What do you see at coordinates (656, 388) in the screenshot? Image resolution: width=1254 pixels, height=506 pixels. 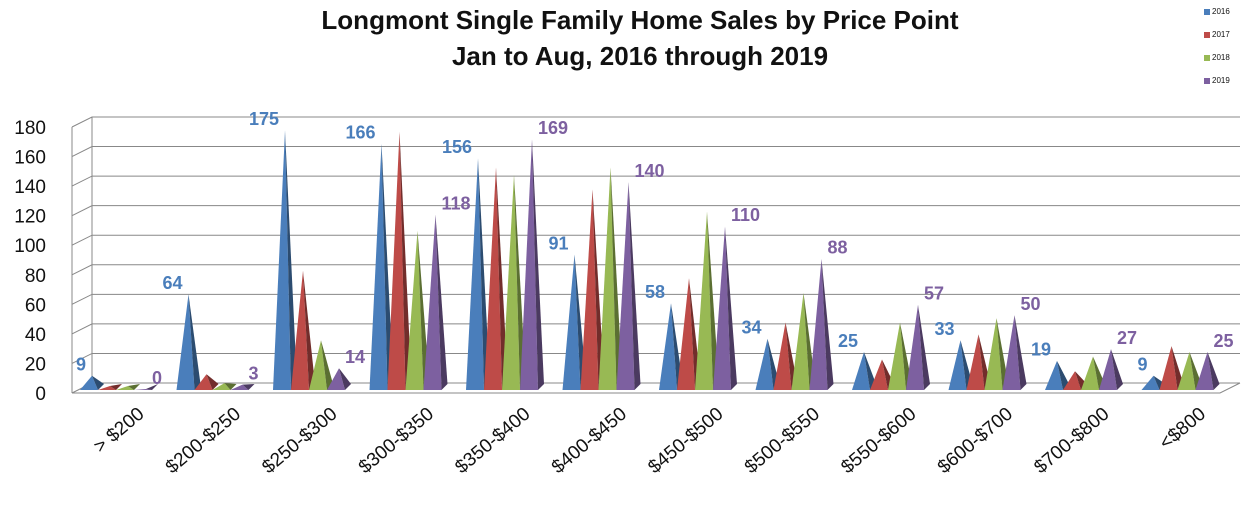 I see `floor` at bounding box center [656, 388].